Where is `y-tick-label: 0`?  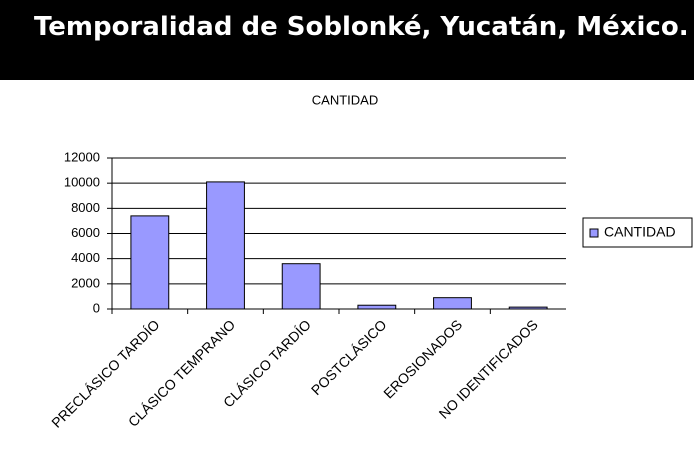
y-tick-label: 0 is located at coordinates (96, 307).